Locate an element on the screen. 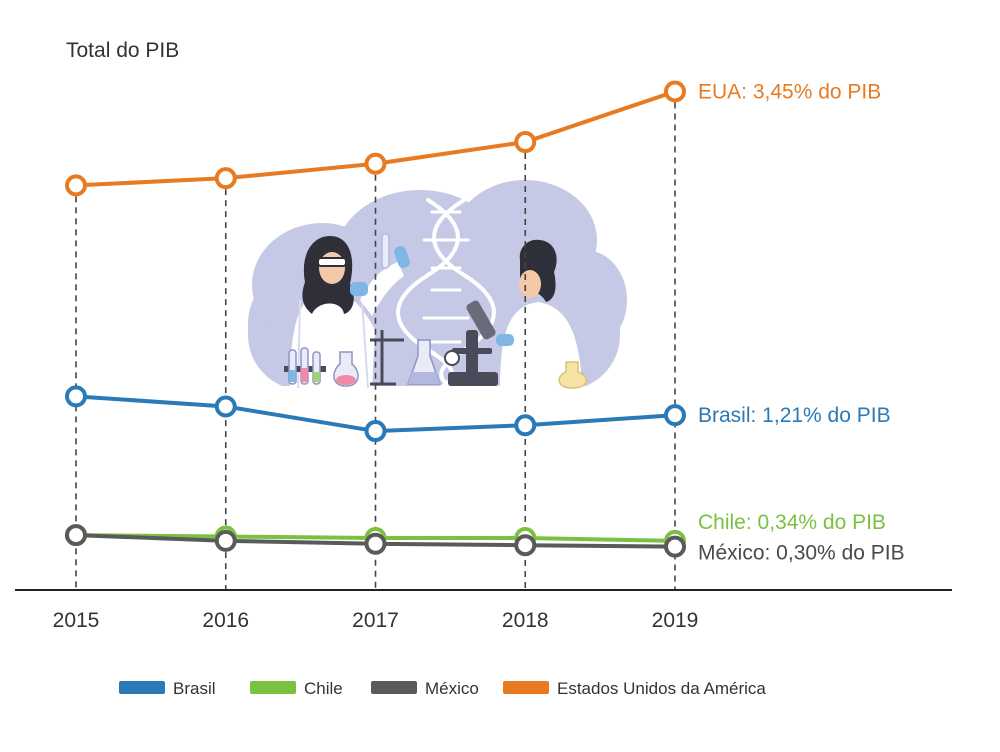  lab-illustration is located at coordinates (437, 285).